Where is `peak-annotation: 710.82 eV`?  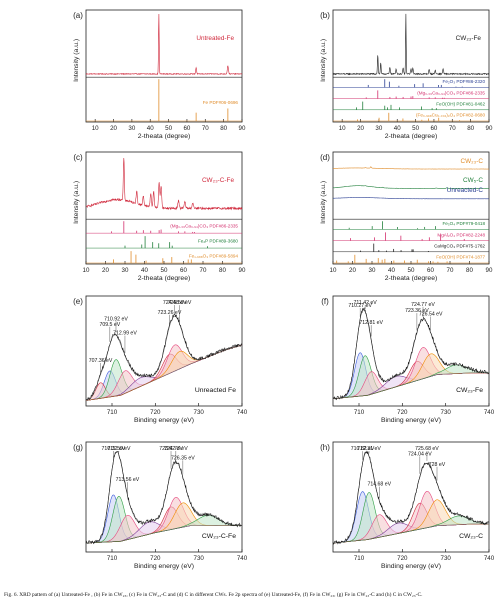 peak-annotation: 710.82 eV is located at coordinates (363, 449).